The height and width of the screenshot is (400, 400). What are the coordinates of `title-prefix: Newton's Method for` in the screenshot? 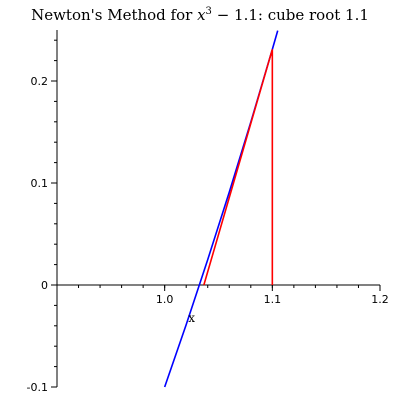 It's located at (114, 15).